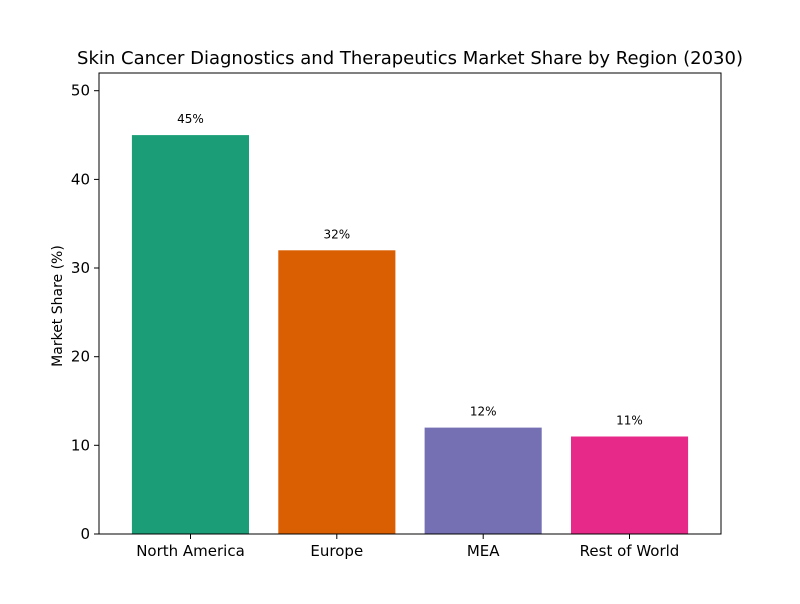  Describe the element at coordinates (483, 480) in the screenshot. I see `bar-mea` at that location.